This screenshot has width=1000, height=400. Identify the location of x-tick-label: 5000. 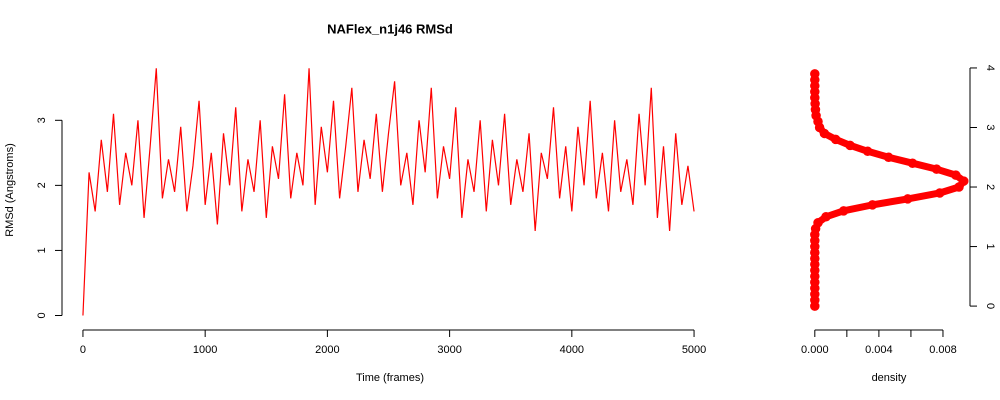
(694, 350).